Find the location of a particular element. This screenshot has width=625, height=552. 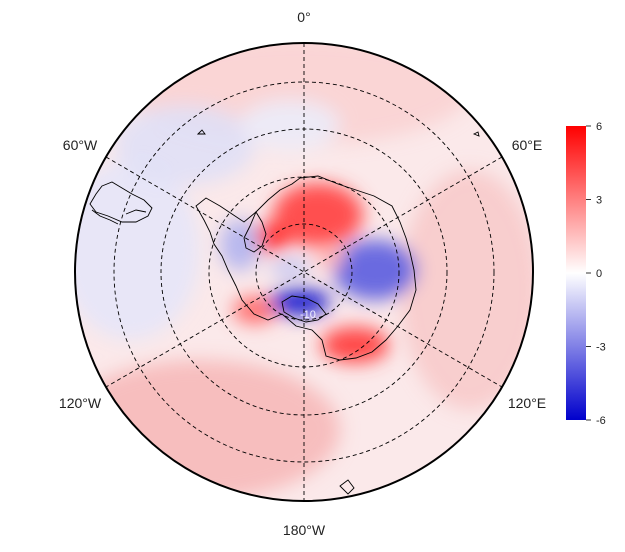

colorbar-tick-label: 0 is located at coordinates (599, 274).